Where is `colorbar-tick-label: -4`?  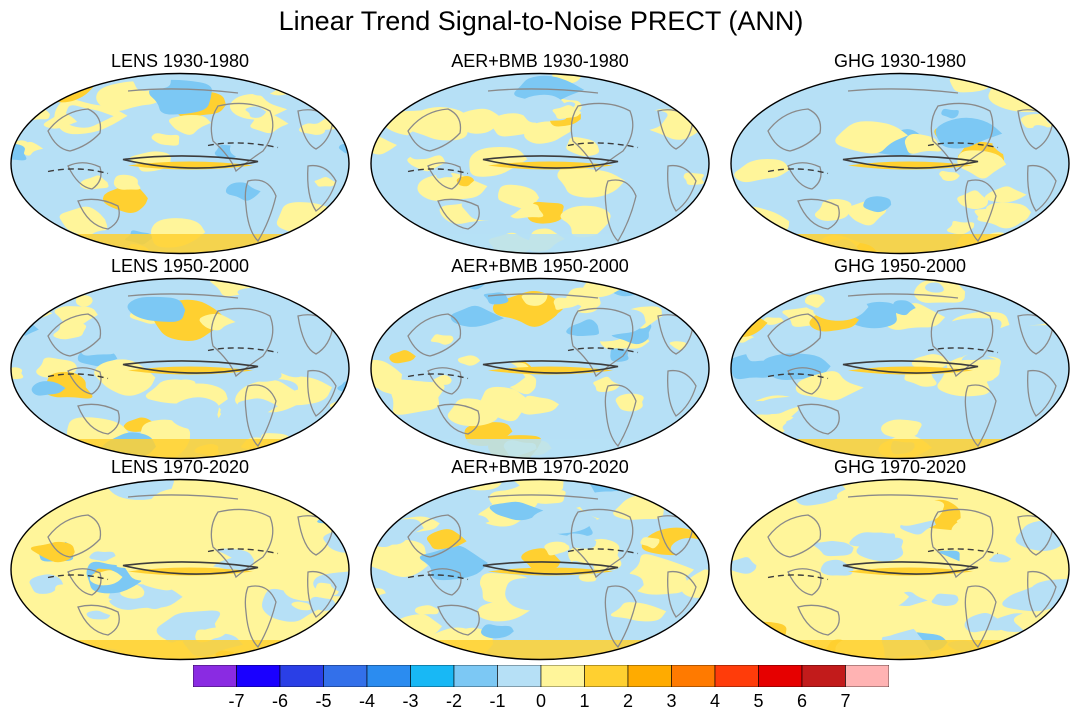
colorbar-tick-label: -4 is located at coordinates (366, 701).